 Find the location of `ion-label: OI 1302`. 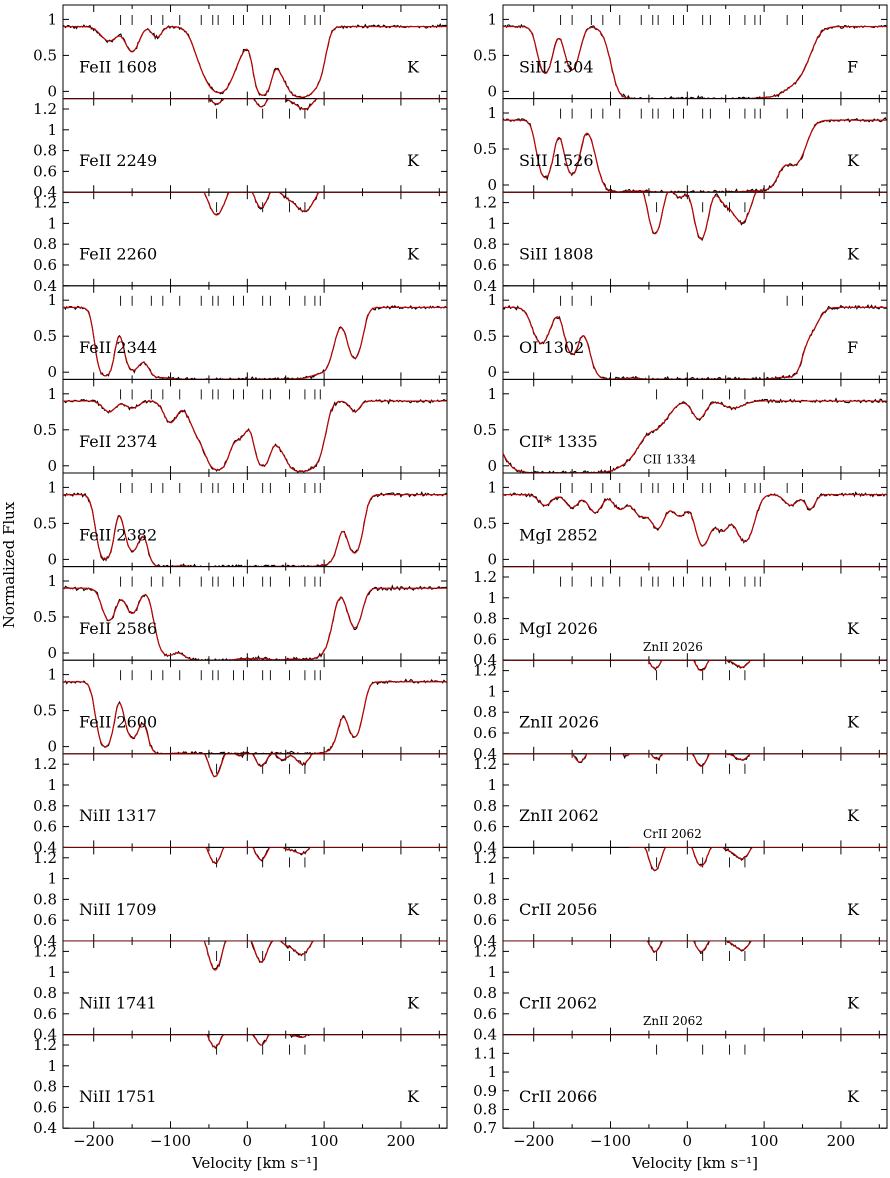

ion-label: OI 1302 is located at coordinates (551, 347).